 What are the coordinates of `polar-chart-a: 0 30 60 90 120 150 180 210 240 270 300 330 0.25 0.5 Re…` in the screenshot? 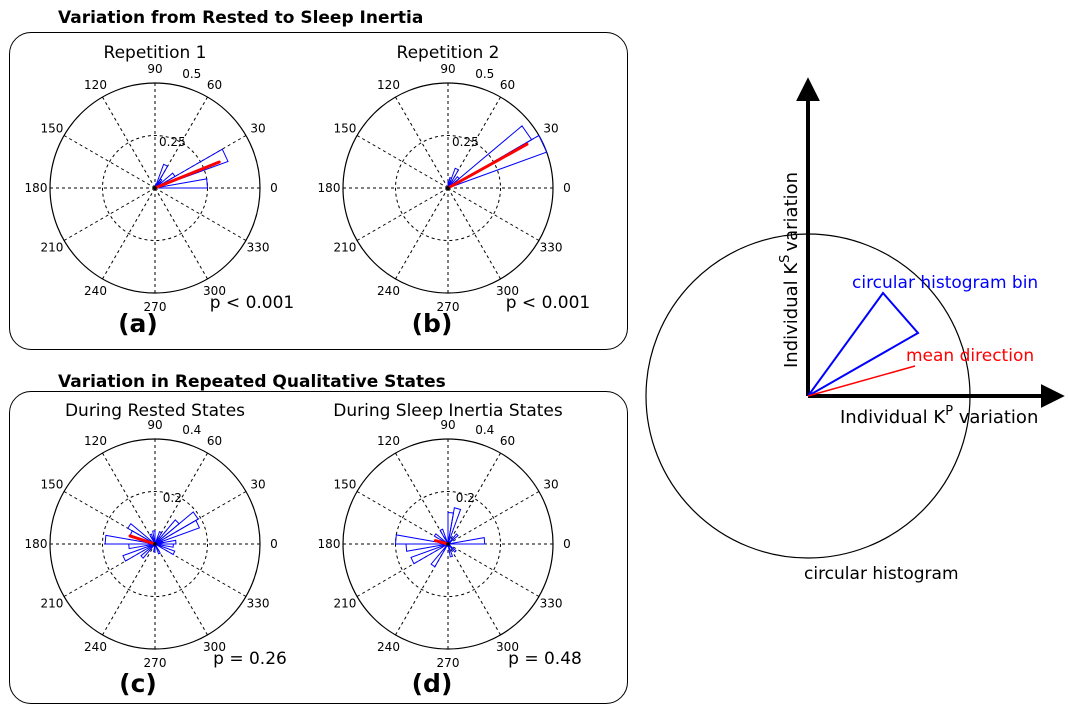 It's located at (160, 190).